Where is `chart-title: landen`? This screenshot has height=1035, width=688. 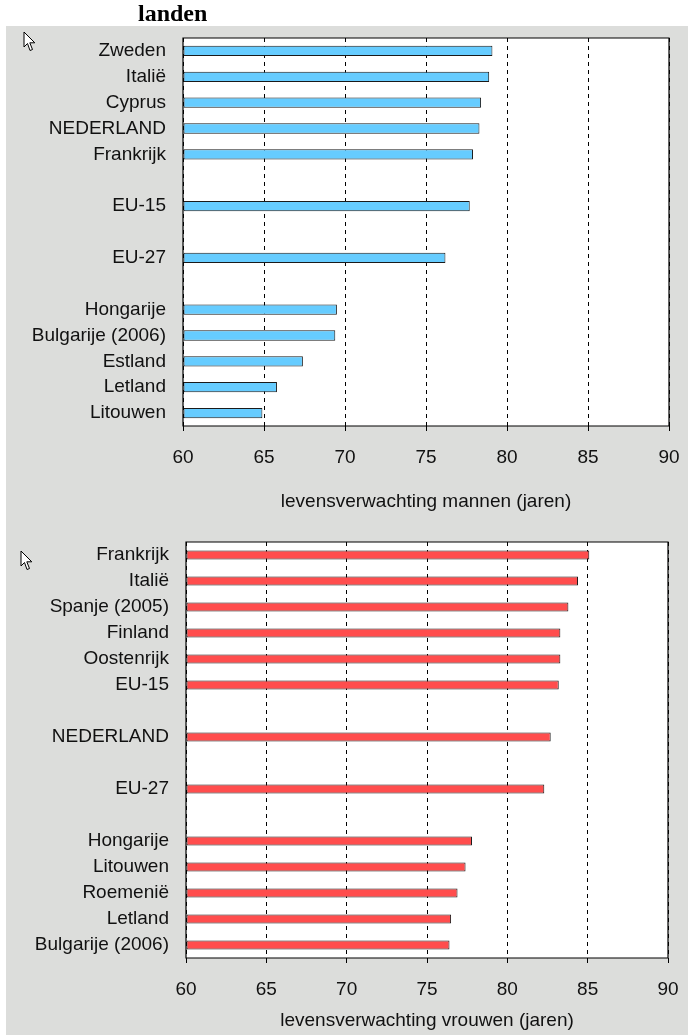 chart-title: landen is located at coordinates (173, 13).